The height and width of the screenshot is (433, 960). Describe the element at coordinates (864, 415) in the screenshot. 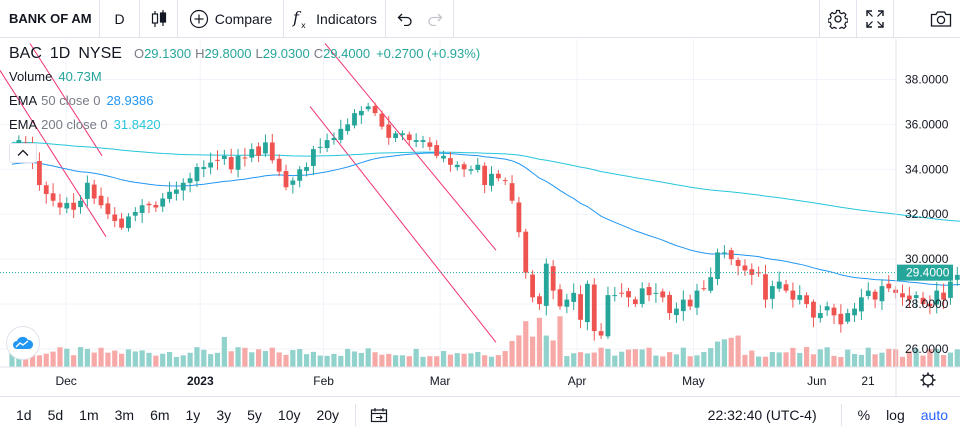

I see `percent-scale-toggle: %` at that location.